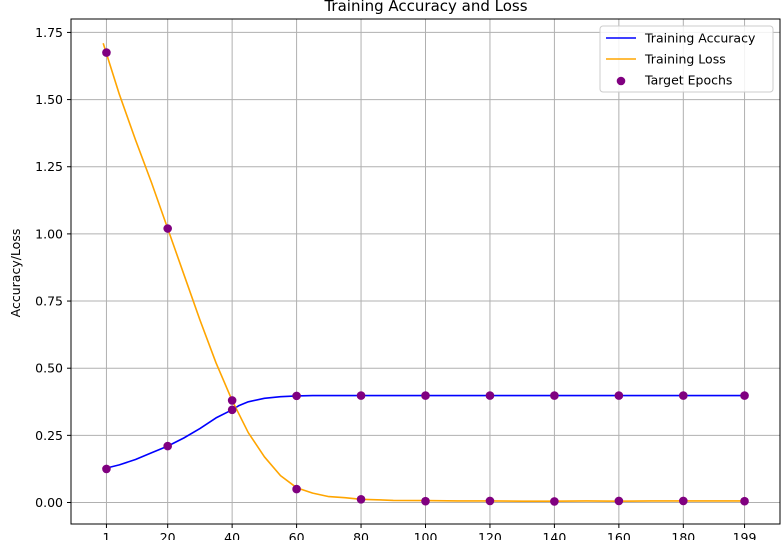 This screenshot has width=784, height=540. What do you see at coordinates (106, 535) in the screenshot?
I see `x-tick-label: 1` at bounding box center [106, 535].